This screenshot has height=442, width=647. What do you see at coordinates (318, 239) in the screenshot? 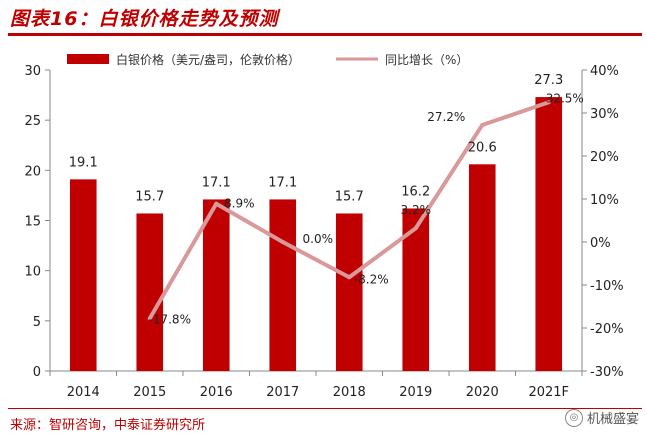
I see `growth-value-label: 0.0%` at bounding box center [318, 239].